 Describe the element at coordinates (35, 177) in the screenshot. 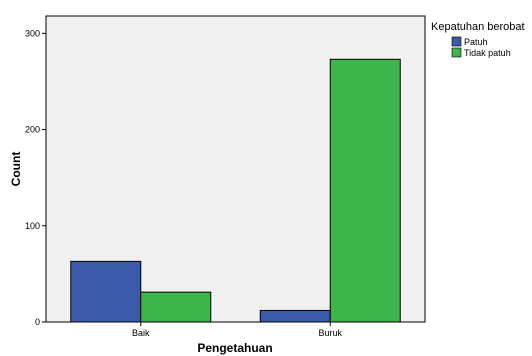

I see `y-axis: 0 100 200 300` at that location.